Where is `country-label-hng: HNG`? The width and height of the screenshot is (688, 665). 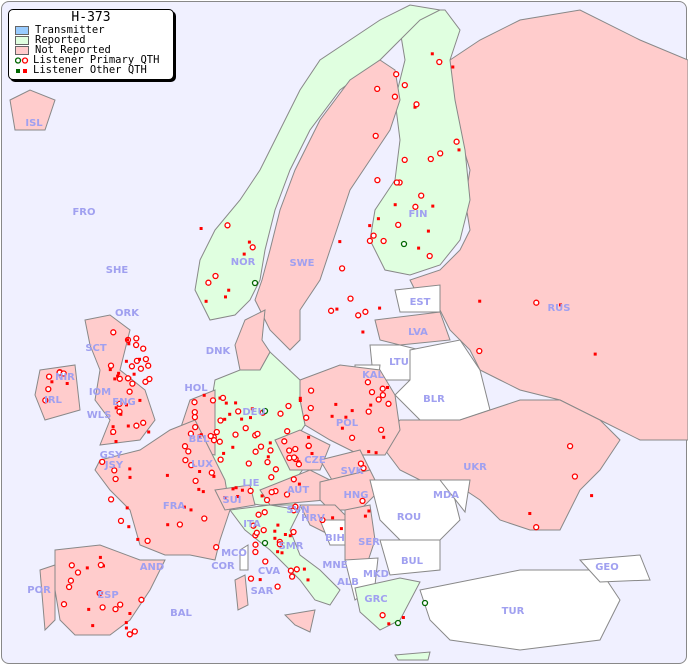
country-label-hng: HNG is located at coordinates (356, 495).